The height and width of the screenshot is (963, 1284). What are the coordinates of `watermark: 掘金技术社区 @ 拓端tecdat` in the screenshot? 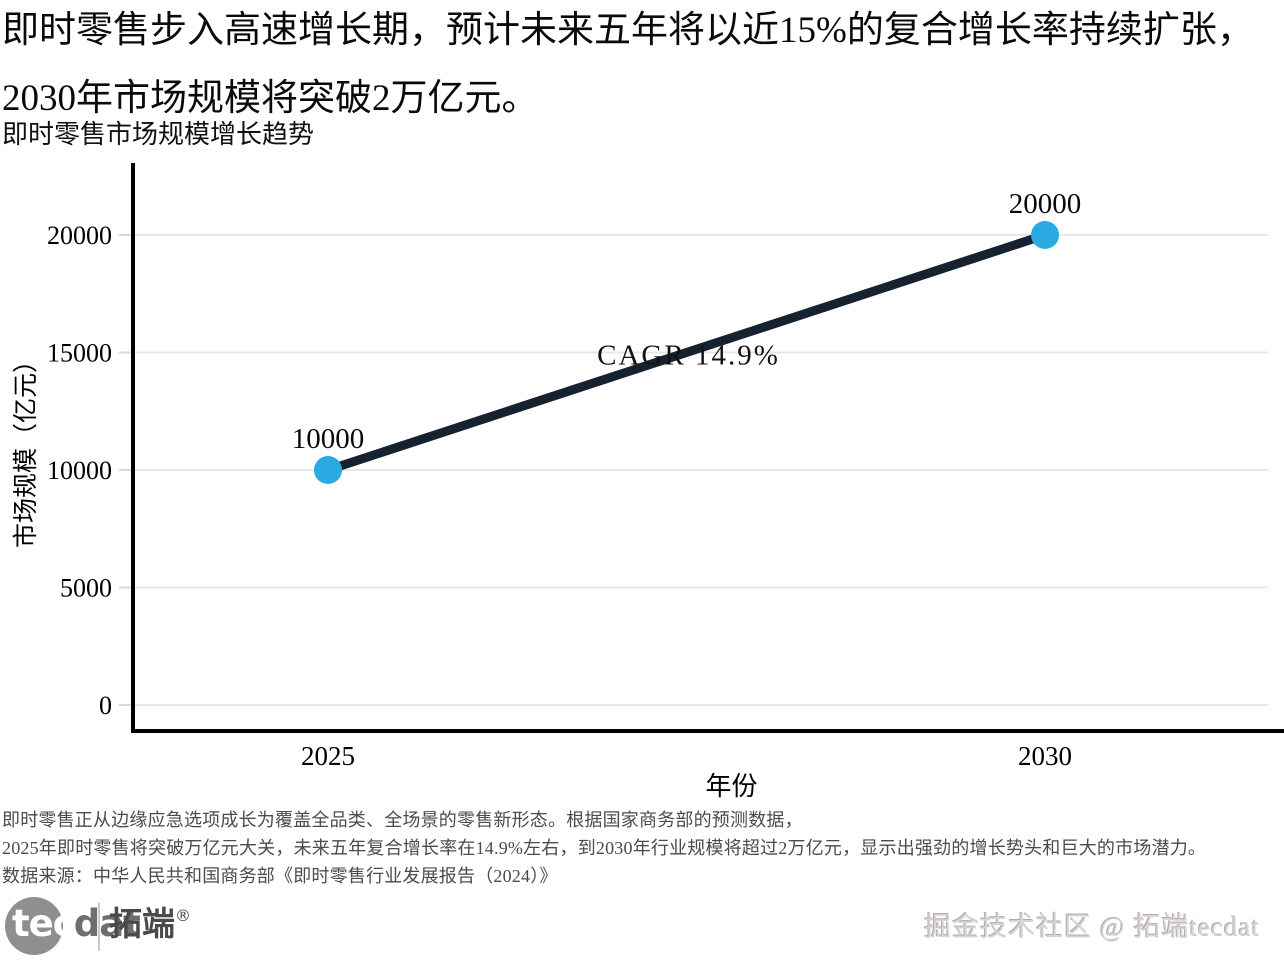 It's located at (1092, 927).